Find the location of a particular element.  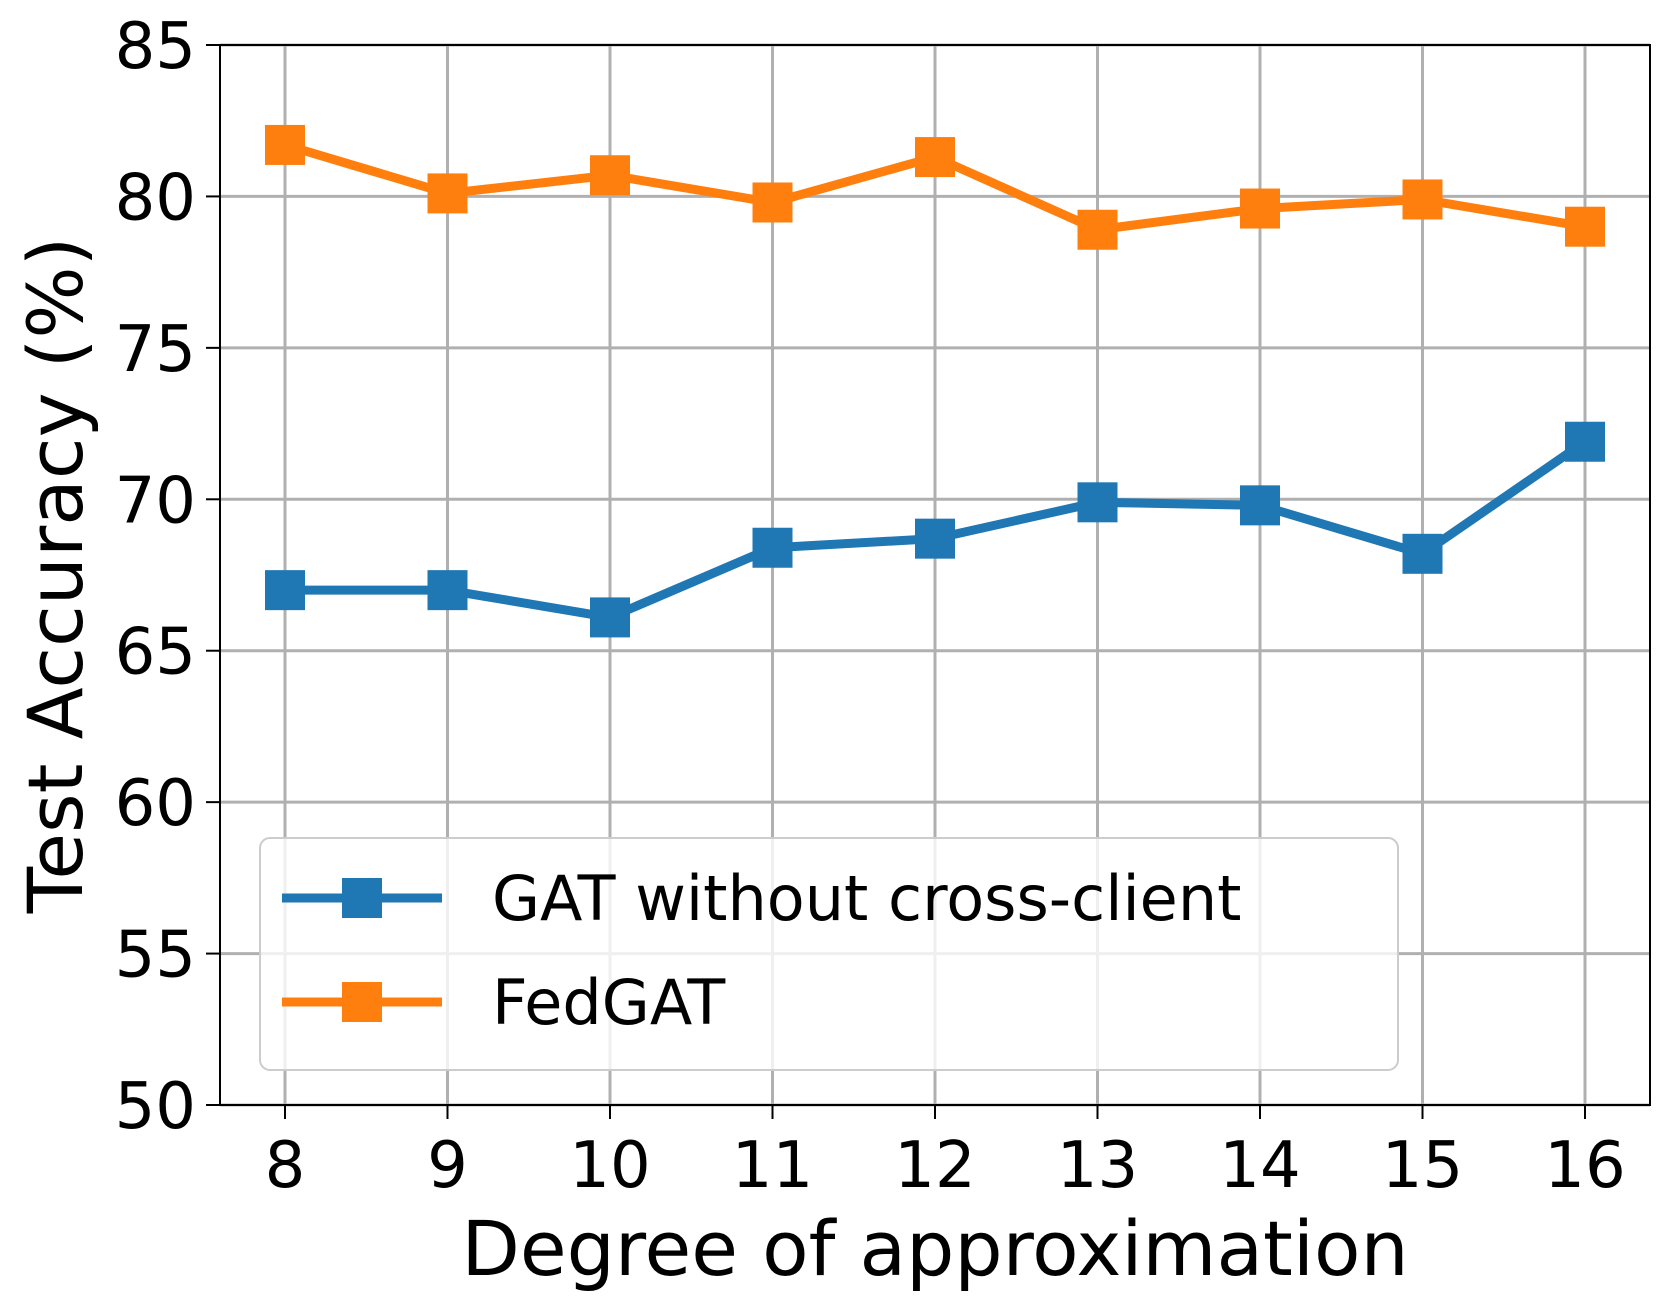

x-tick-label: 9 is located at coordinates (447, 1166).